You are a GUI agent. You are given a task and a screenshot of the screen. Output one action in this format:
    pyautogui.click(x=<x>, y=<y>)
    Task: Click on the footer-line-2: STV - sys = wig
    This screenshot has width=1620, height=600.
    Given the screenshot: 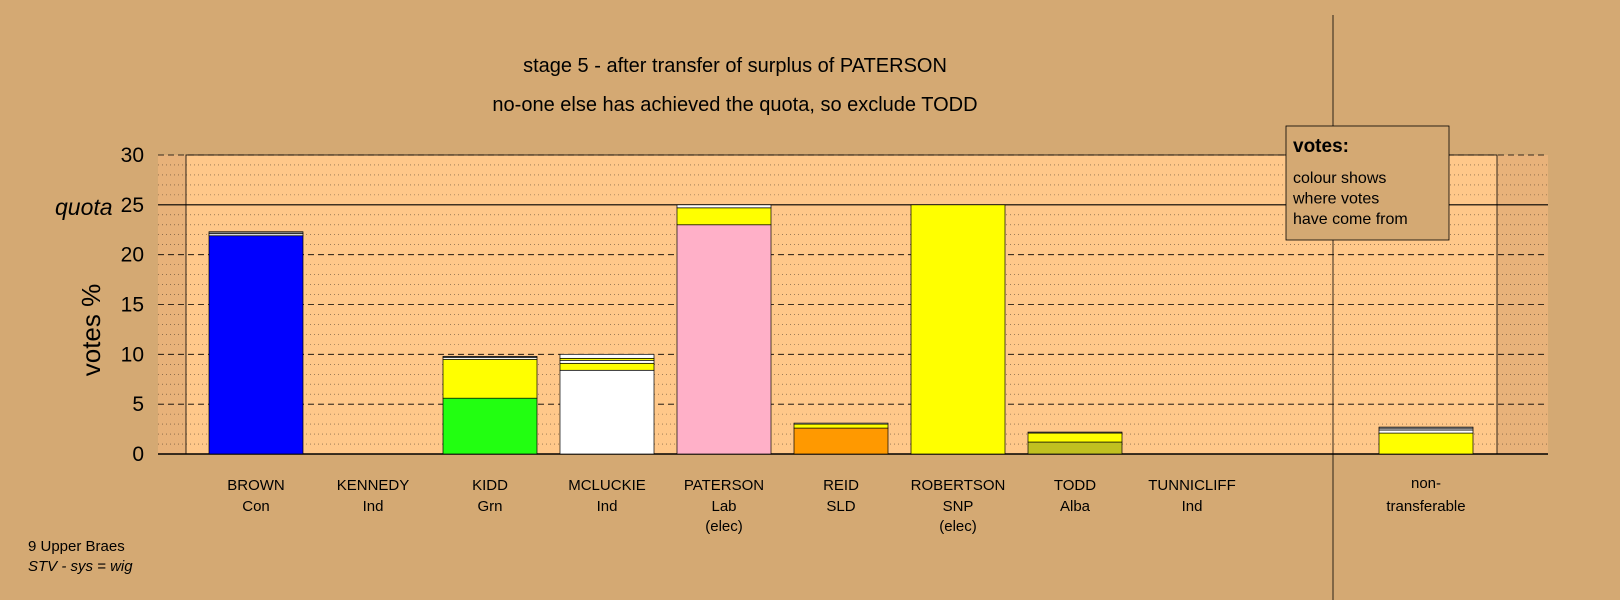 What is the action you would take?
    pyautogui.click(x=80, y=566)
    